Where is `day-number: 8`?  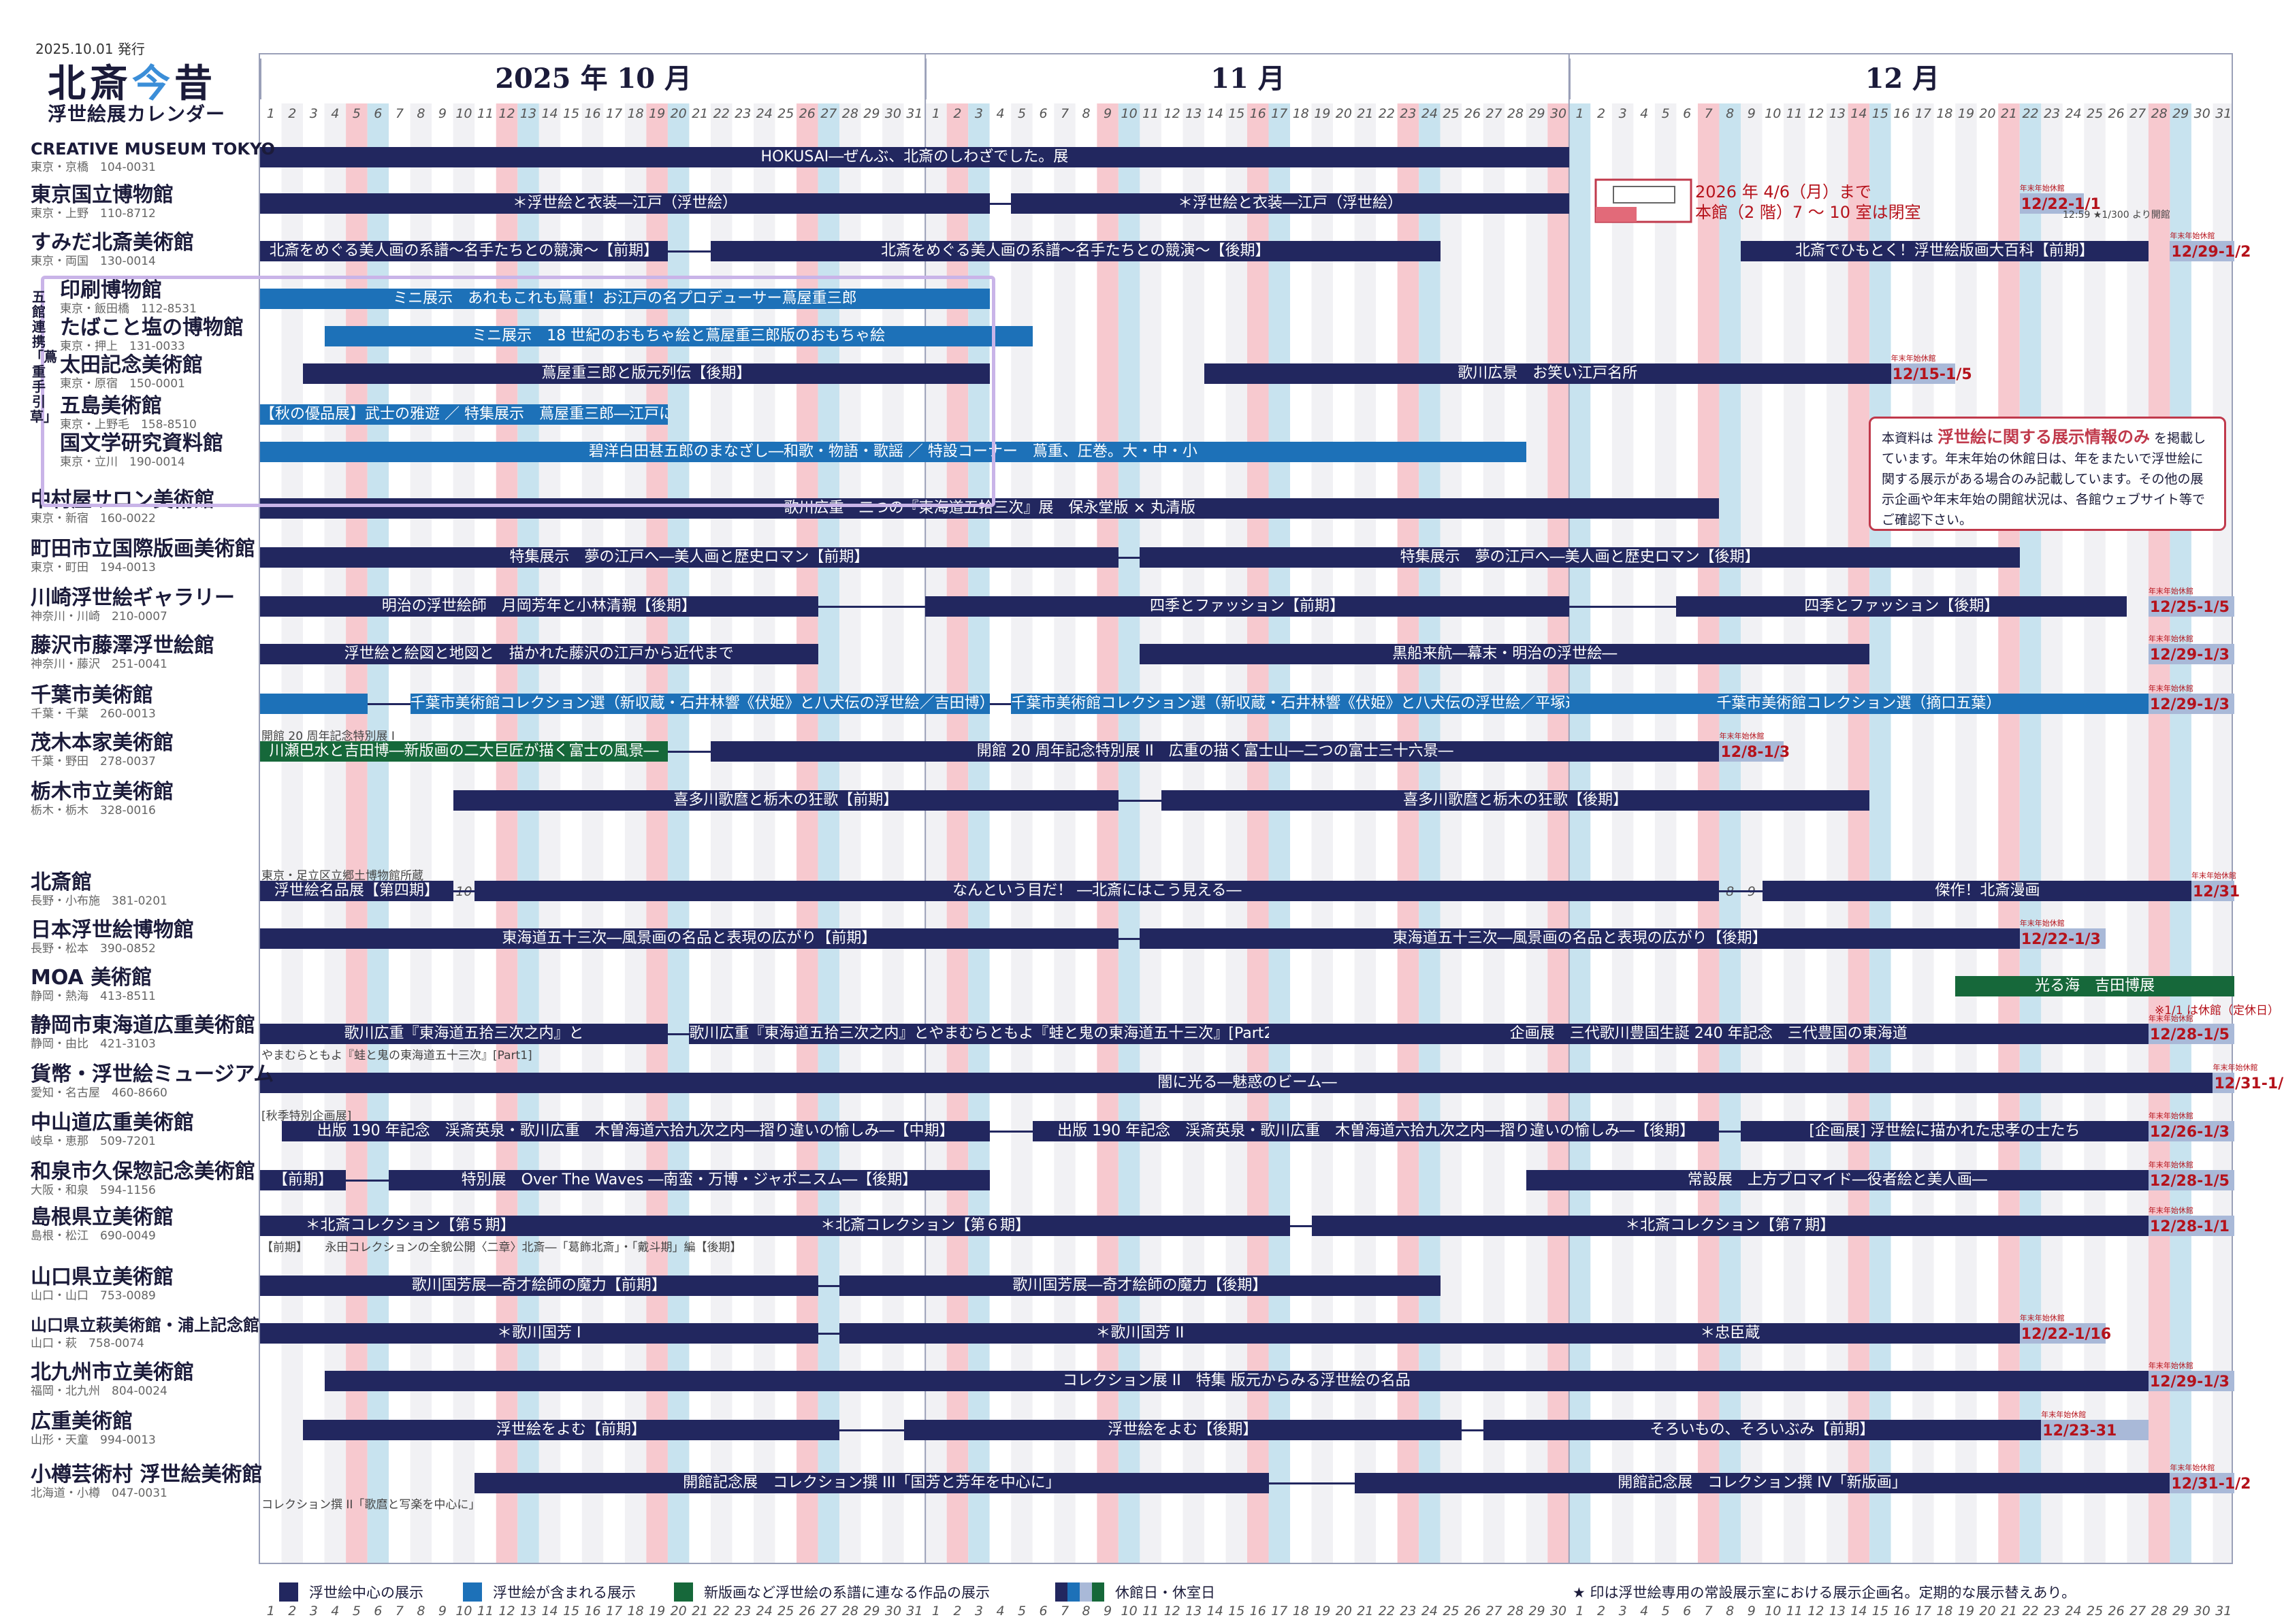
day-number: 8 is located at coordinates (1730, 1611).